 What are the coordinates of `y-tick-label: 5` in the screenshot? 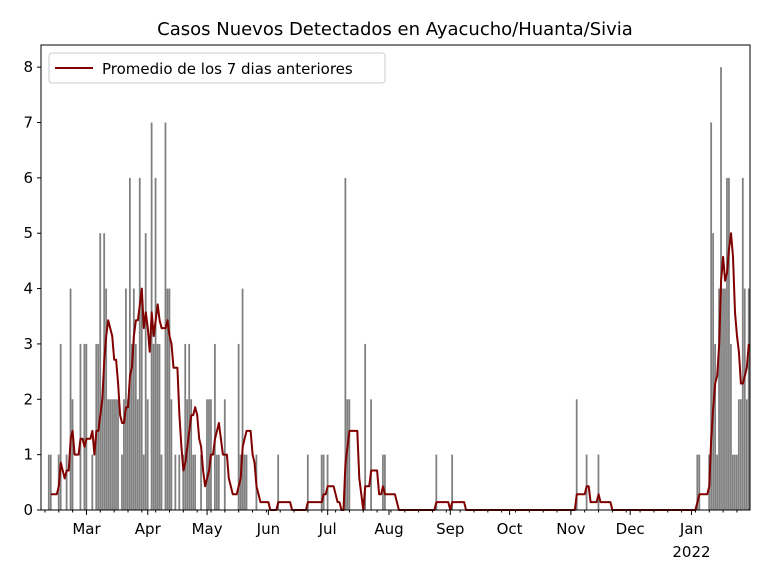 It's located at (28, 233).